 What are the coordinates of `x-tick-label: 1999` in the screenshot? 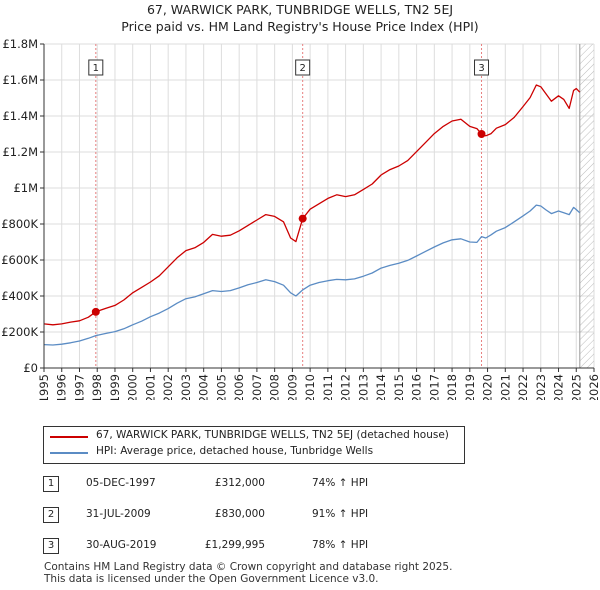 It's located at (115, 387).